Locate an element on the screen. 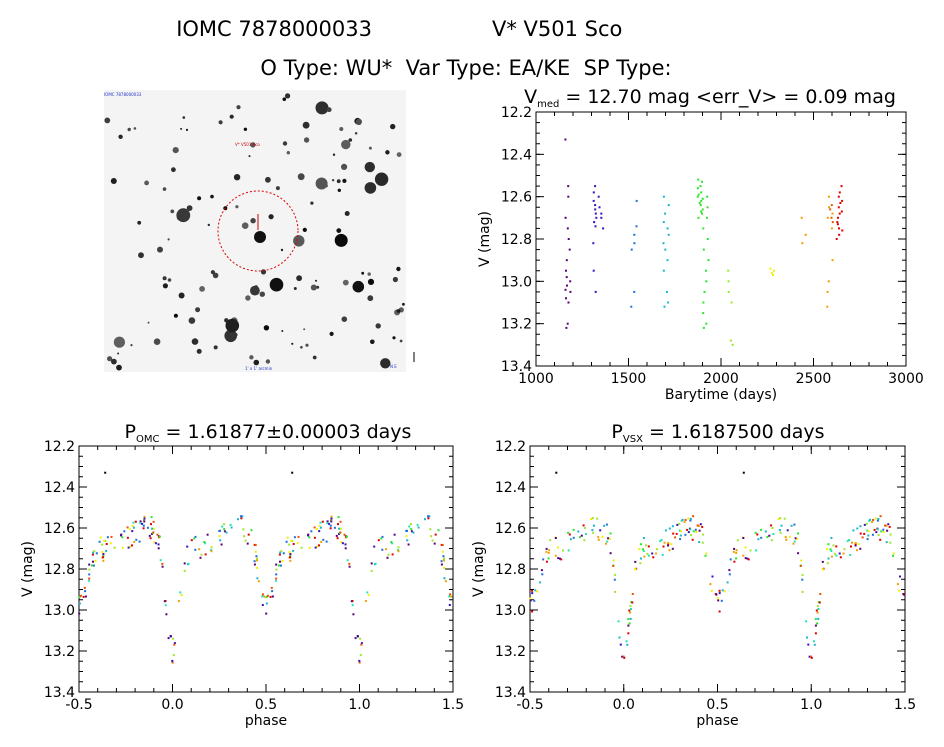 This screenshot has height=747, width=944. target-star is located at coordinates (260, 237).